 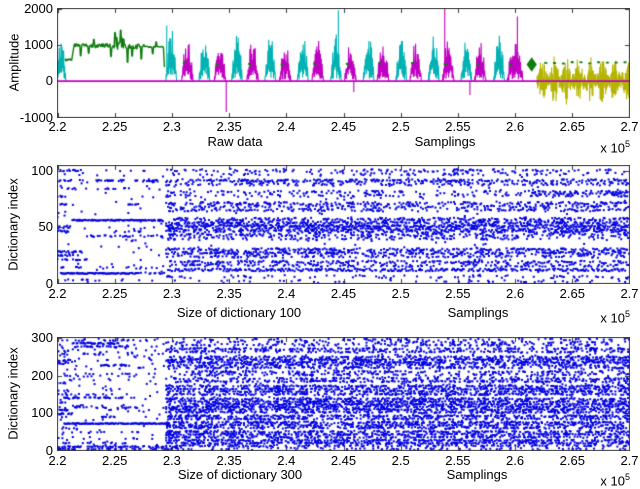 I want to click on raw-data-label: Raw data, so click(x=235, y=141).